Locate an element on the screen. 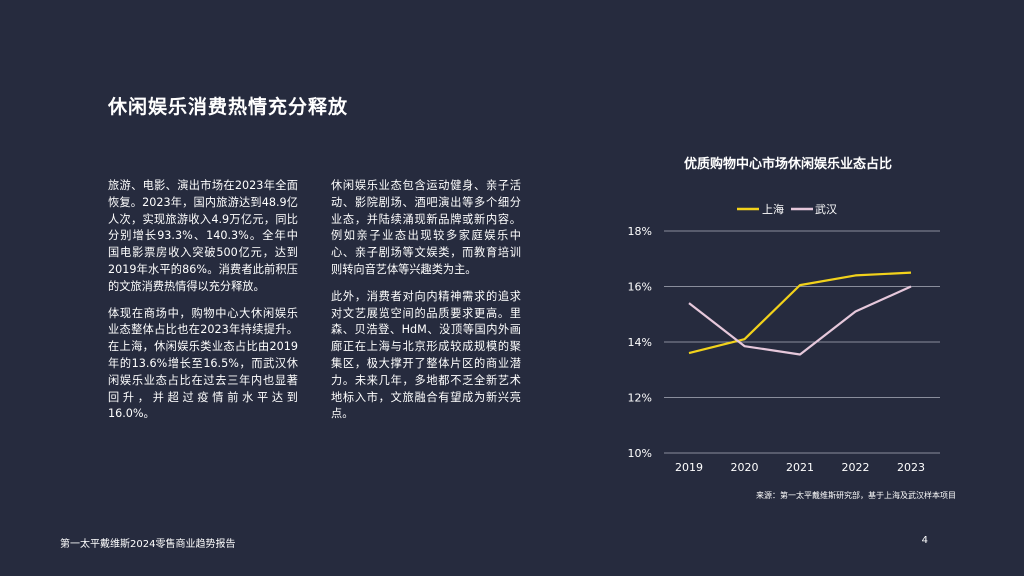  chart-source-note: 来源：第一太平戴维斯研究部，基于上海及武汉样本项目 is located at coordinates (856, 495).